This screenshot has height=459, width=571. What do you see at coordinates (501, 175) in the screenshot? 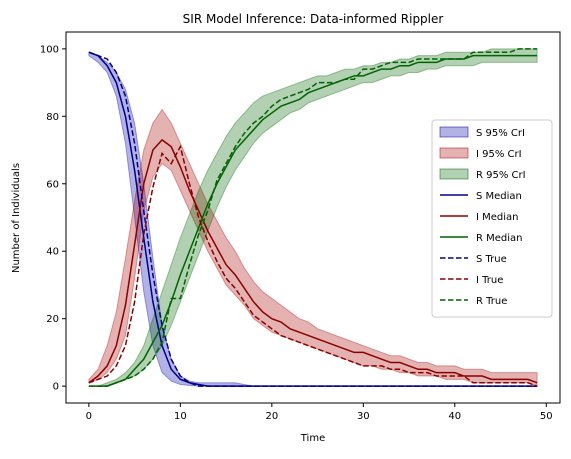
I see `legend-label-r-95-cri: R 95% CrI` at bounding box center [501, 175].